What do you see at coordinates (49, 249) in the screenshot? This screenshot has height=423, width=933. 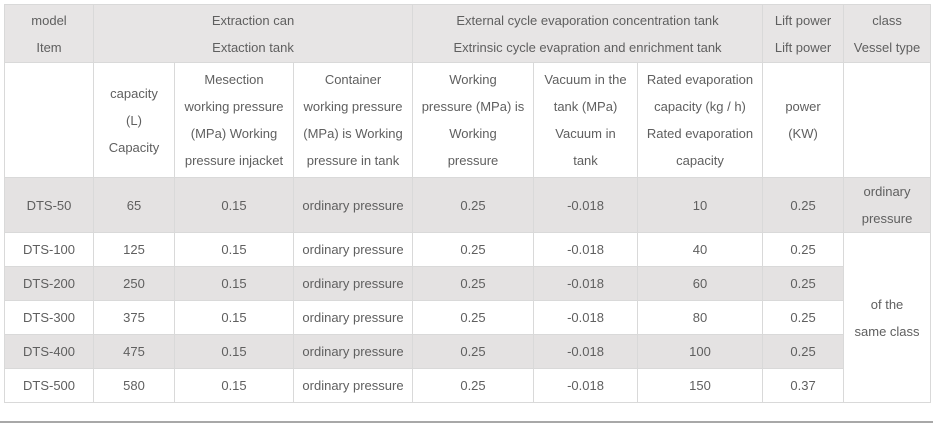 I see `cell-model: DTS-100` at bounding box center [49, 249].